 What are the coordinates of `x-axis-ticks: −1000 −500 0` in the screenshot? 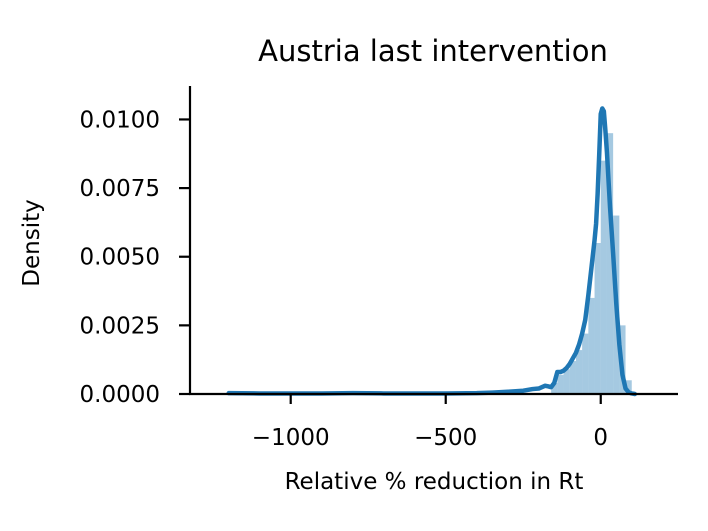 It's located at (430, 422).